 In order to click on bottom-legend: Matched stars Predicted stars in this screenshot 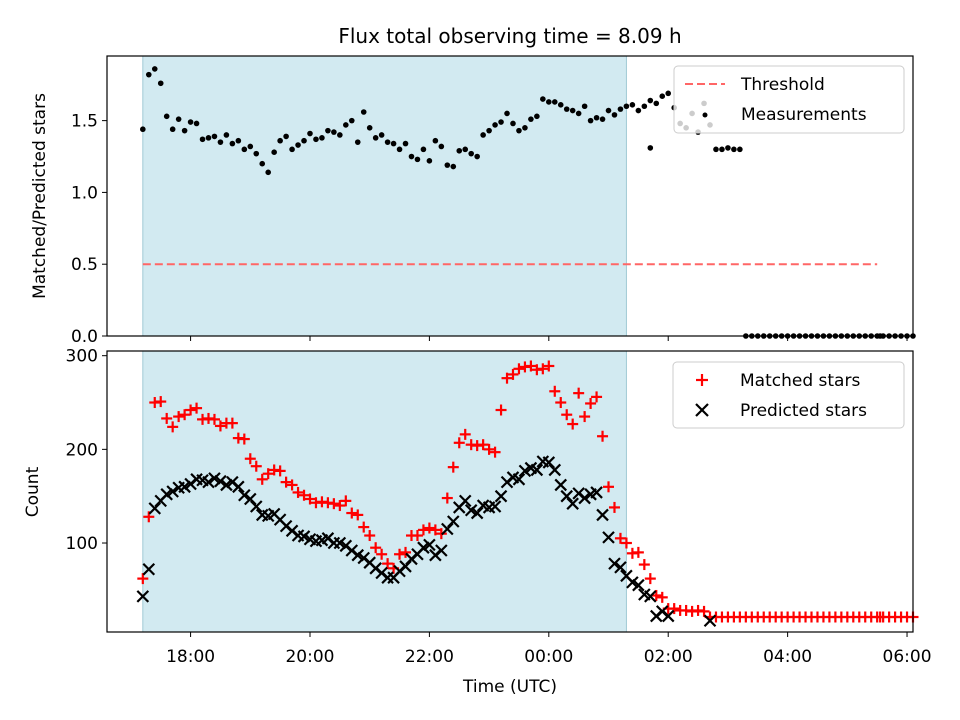, I will do `click(788, 395)`.